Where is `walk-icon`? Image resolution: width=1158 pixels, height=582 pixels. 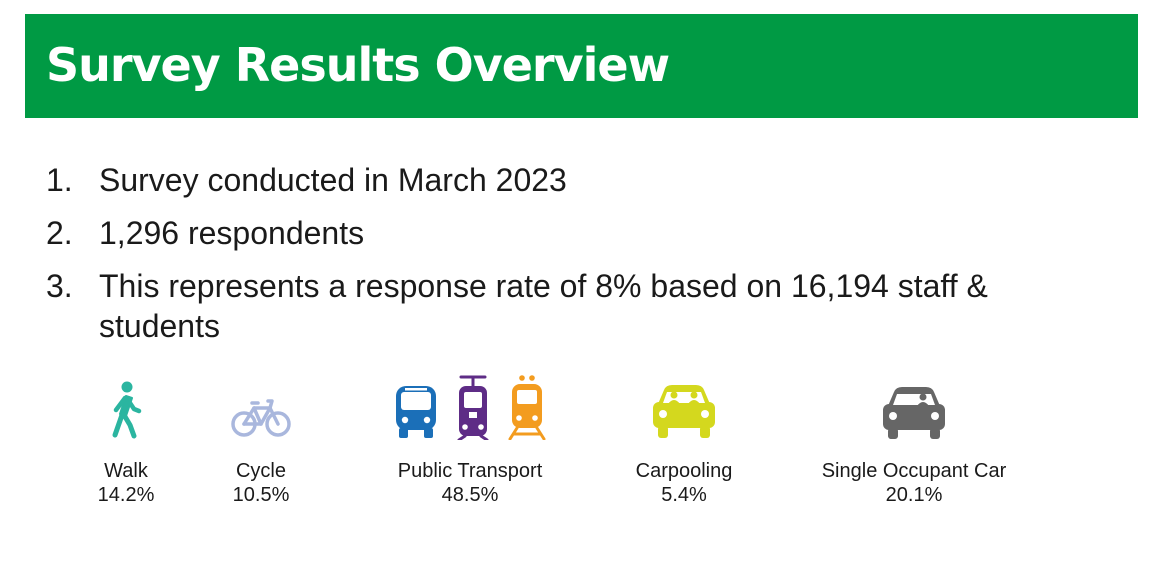
walk-icon is located at coordinates (126, 410).